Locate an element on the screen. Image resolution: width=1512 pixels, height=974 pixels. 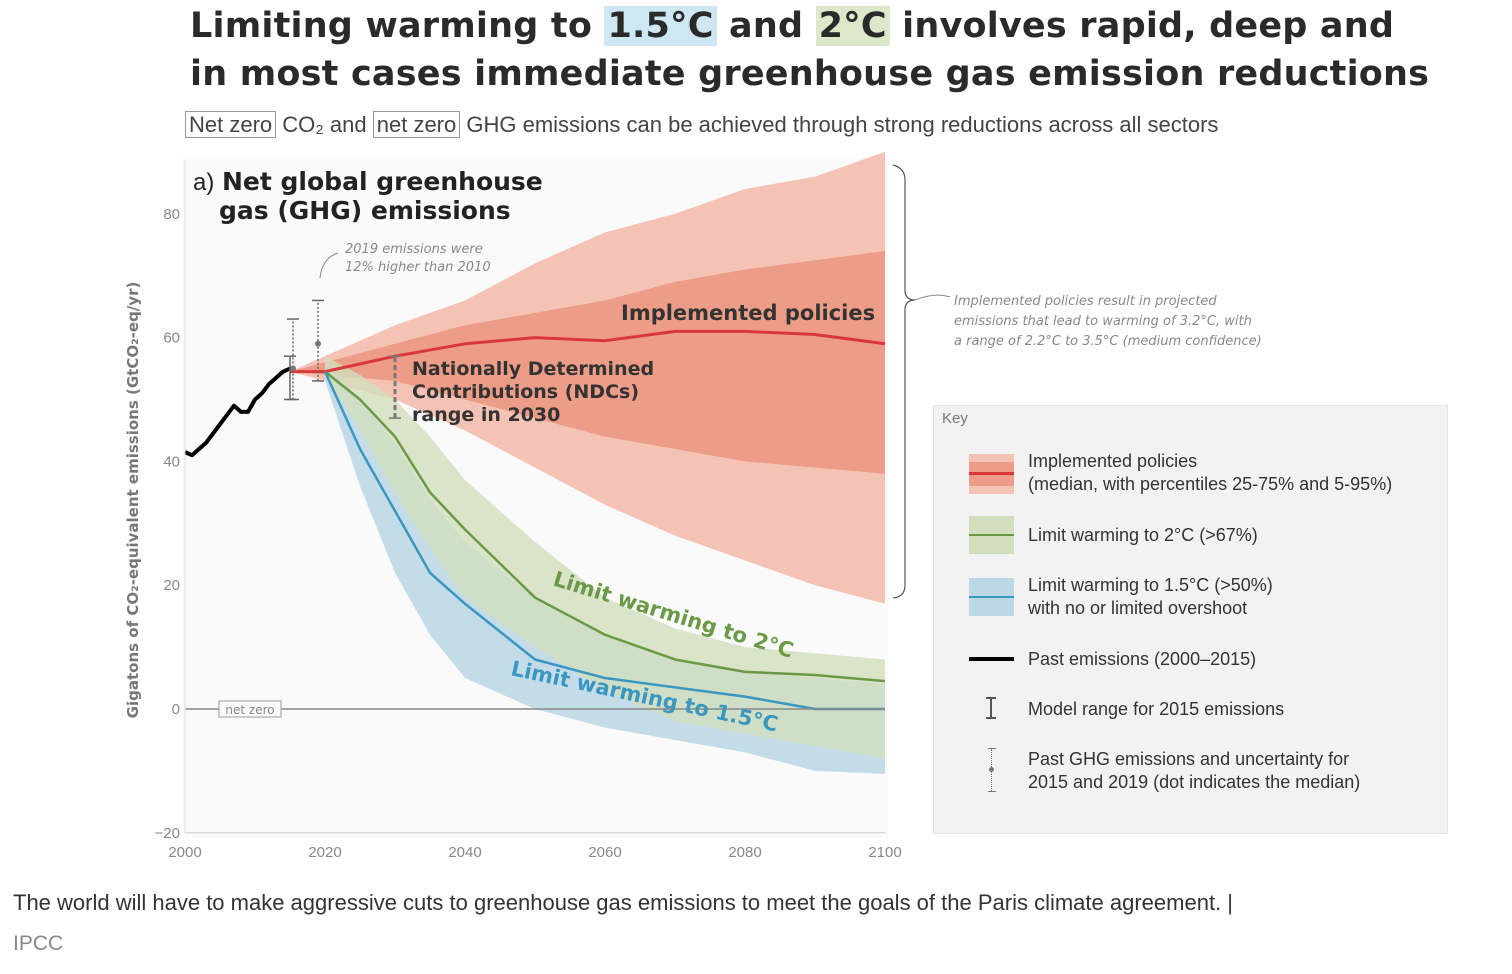
legend-swatch-past is located at coordinates (991, 659).